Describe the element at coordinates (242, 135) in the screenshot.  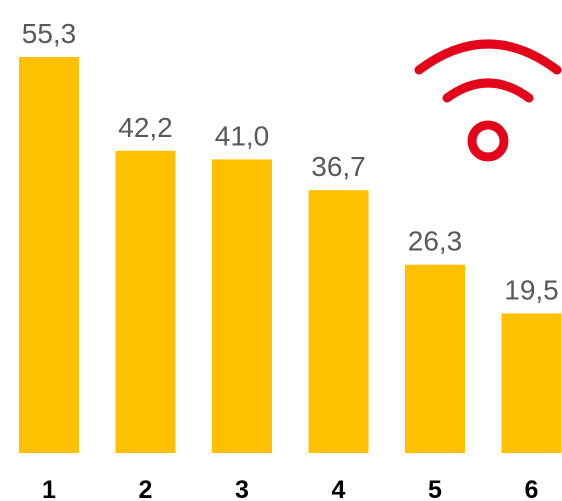
I see `value-label-3: 41,0` at that location.